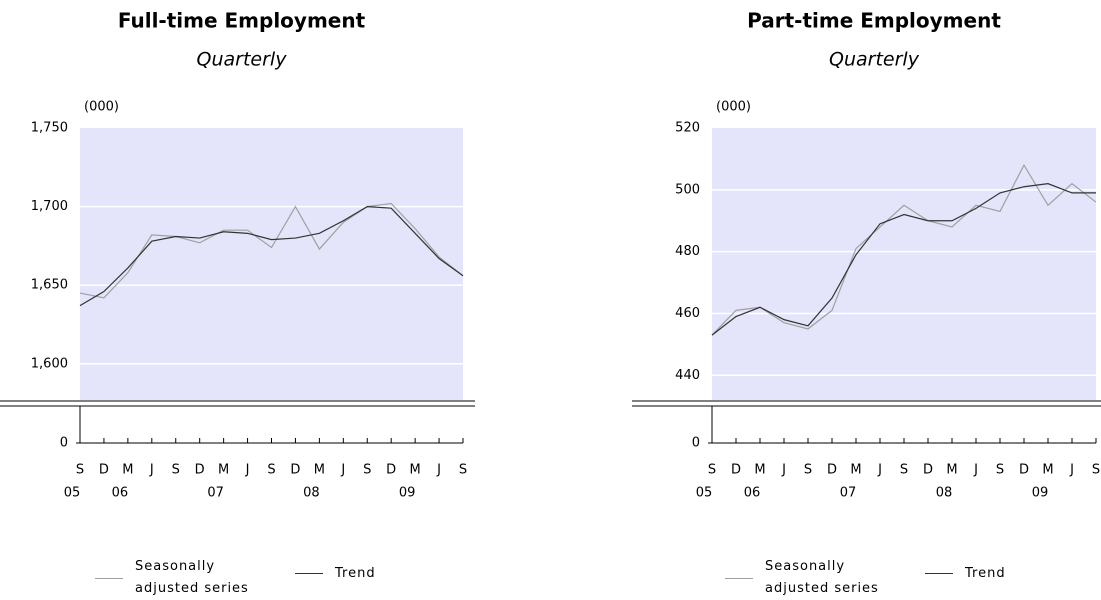  Describe the element at coordinates (49, 206) in the screenshot. I see `y-tick-label: 1,700` at that location.